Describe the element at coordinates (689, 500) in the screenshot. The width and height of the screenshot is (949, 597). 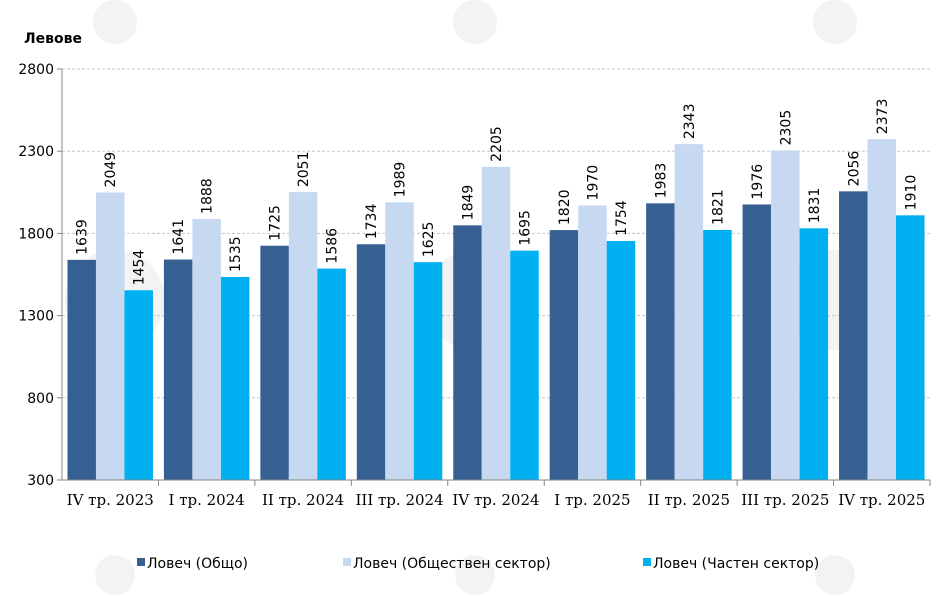
I see `x-tick-label: II тр. 2025` at that location.